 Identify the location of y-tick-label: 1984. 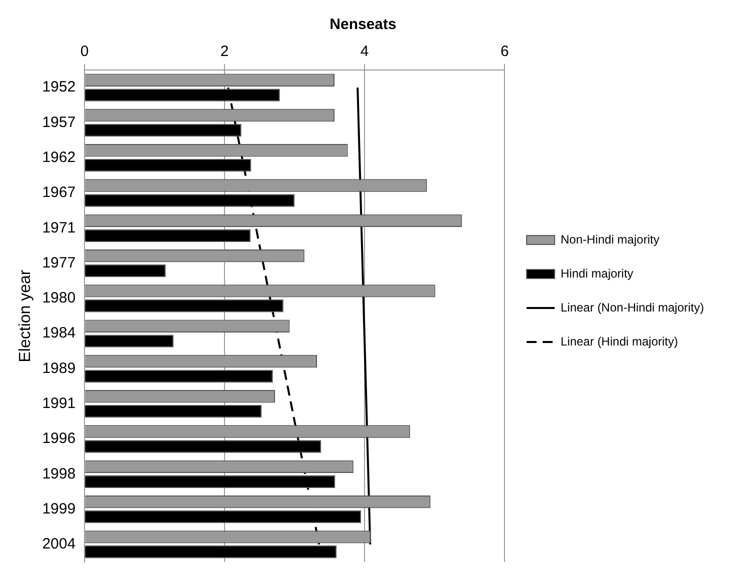
(59, 333).